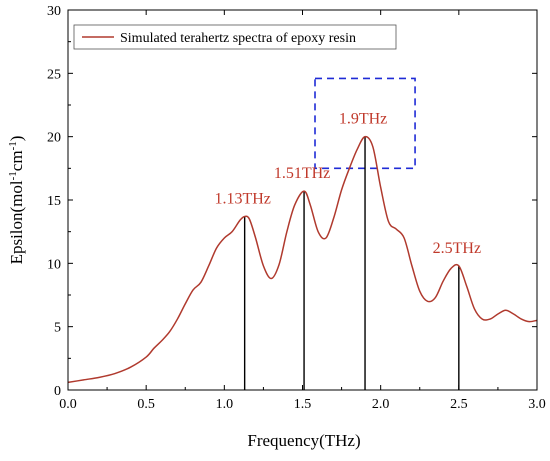 The height and width of the screenshot is (461, 550). Describe the element at coordinates (302, 173) in the screenshot. I see `peak-label: 1.51THz` at that location.